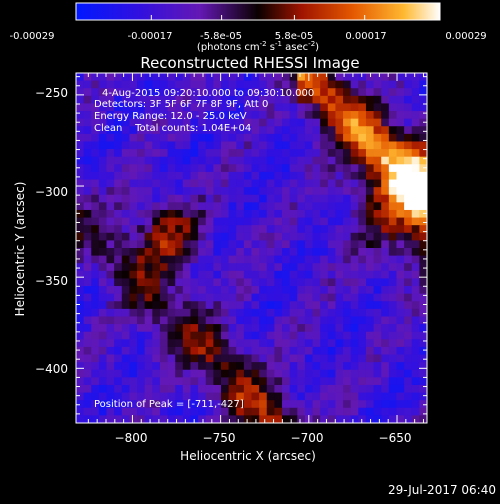 The image size is (500, 504). I want to click on colorbar-units: (photons cm-2 s-1 asec-2), so click(258, 46).